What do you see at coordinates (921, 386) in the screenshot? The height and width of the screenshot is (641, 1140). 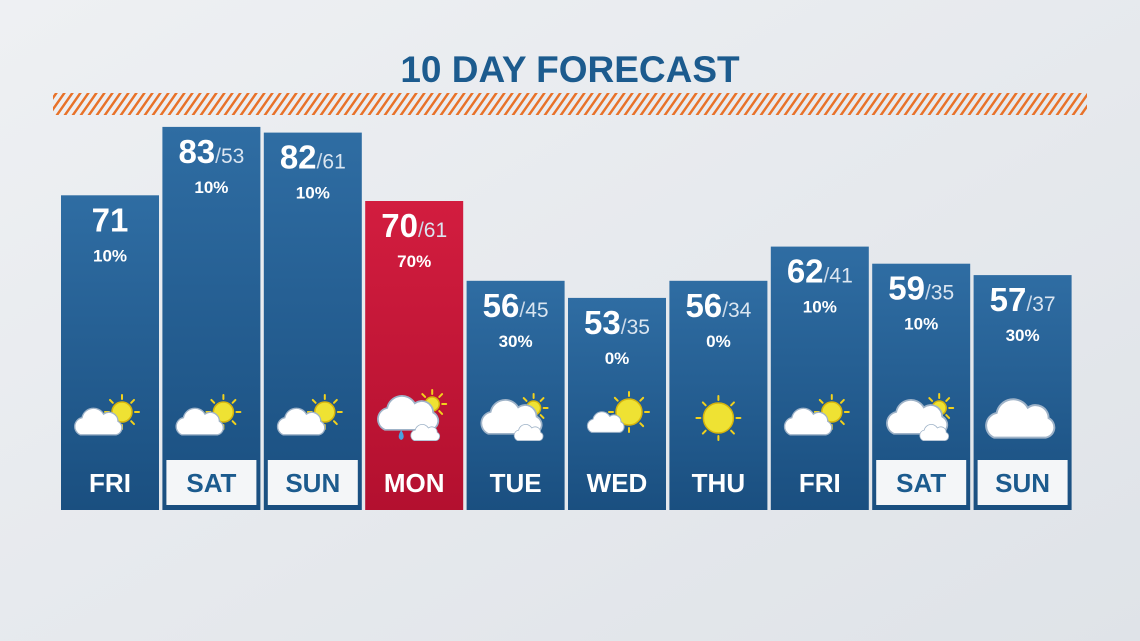 I see `day-column: 59/35 10% SAT` at bounding box center [921, 386].